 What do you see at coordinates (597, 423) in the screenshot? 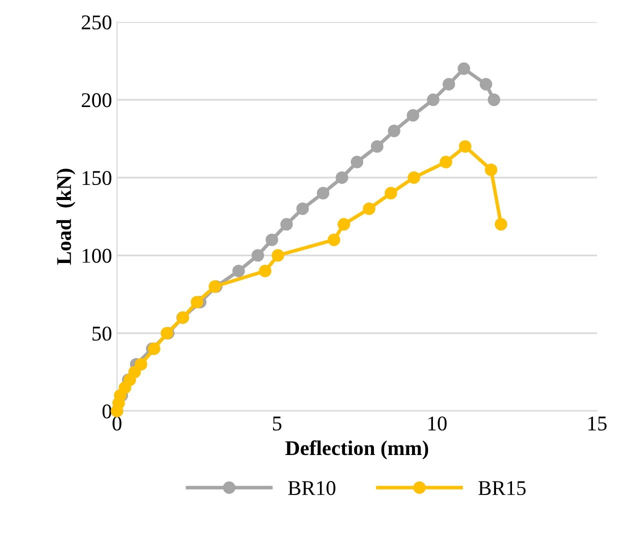
I see `x-tick-label: 15` at bounding box center [597, 423].